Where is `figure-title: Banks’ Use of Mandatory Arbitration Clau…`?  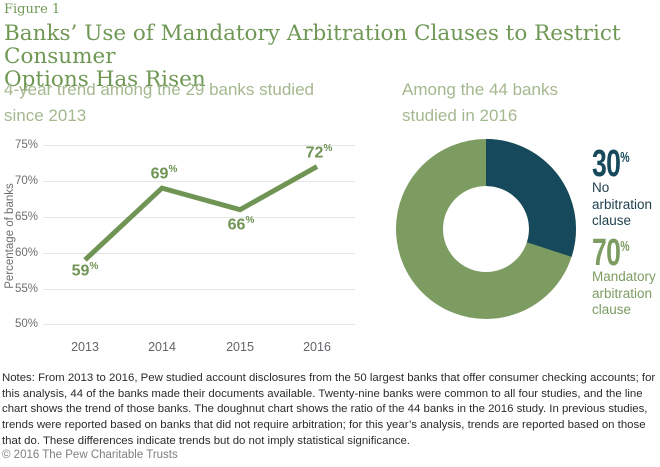
figure-title: Banks’ Use of Mandatory Arbitration Clau… is located at coordinates (332, 56).